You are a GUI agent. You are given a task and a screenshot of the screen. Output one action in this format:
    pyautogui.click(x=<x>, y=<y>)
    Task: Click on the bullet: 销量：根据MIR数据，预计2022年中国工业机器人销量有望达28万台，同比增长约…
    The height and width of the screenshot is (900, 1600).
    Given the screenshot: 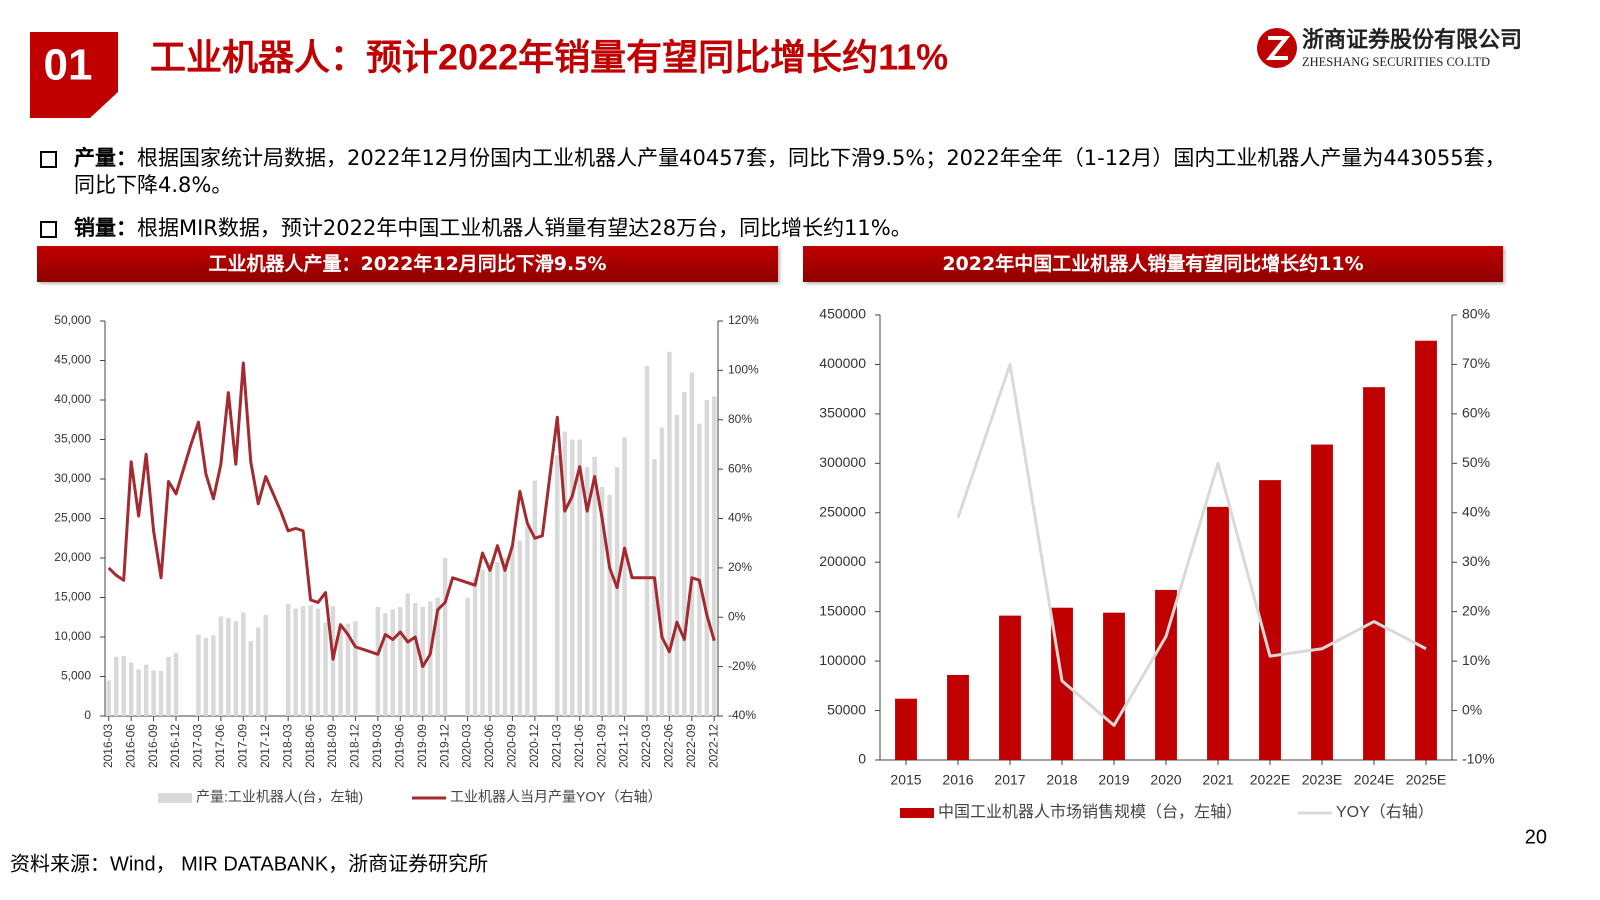 What is the action you would take?
    pyautogui.click(x=777, y=228)
    